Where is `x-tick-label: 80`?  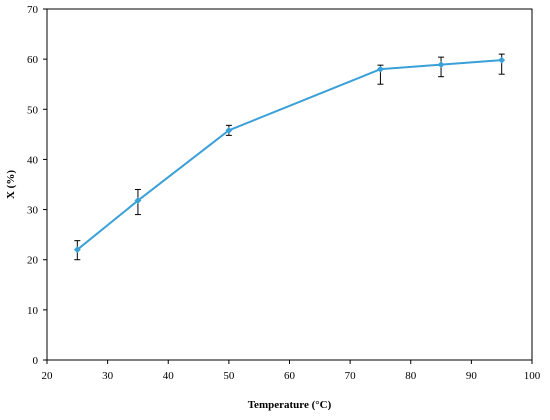
x-tick-label: 80 is located at coordinates (411, 376).